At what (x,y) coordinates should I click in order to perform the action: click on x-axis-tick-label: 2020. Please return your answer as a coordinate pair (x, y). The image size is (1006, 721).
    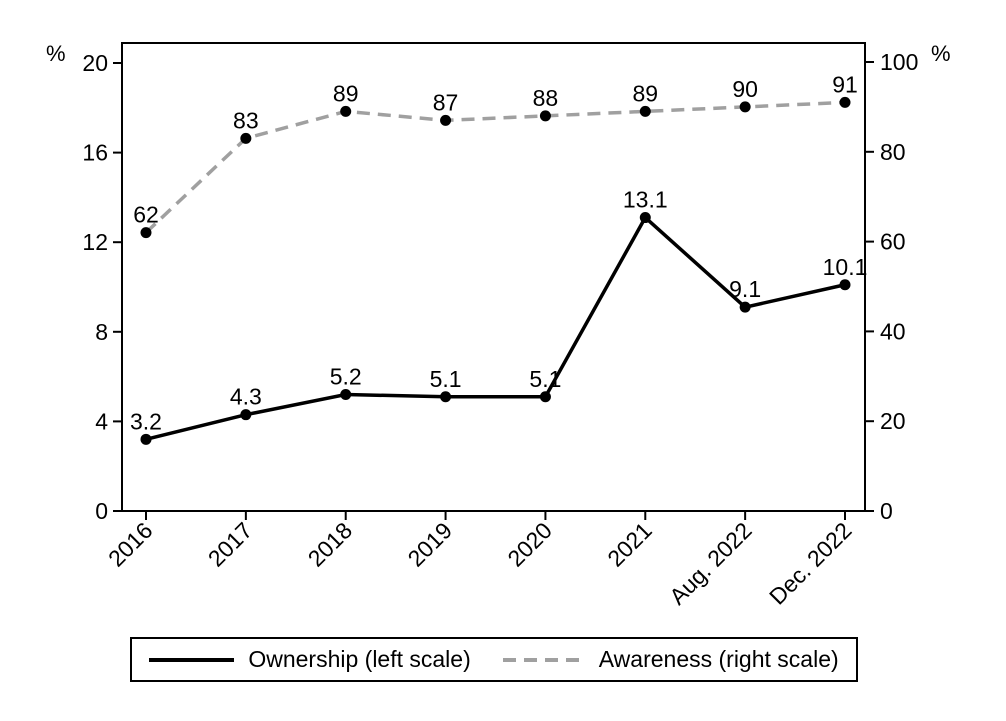
    Looking at the image, I should click on (529, 544).